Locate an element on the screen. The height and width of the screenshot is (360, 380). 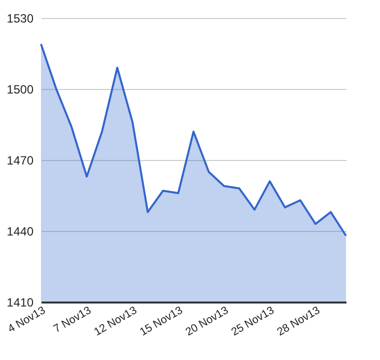
y-tick-label: 1470 is located at coordinates (20, 161).